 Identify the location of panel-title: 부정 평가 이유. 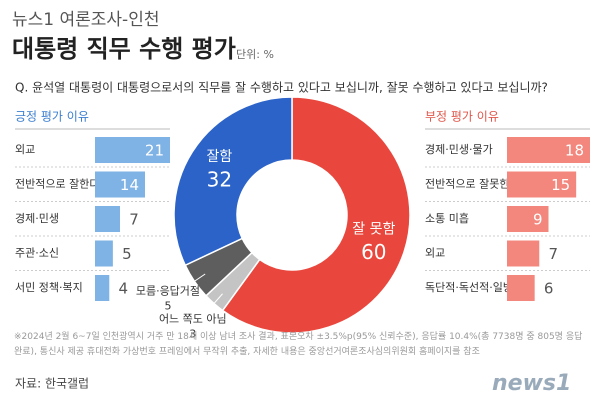
(462, 117).